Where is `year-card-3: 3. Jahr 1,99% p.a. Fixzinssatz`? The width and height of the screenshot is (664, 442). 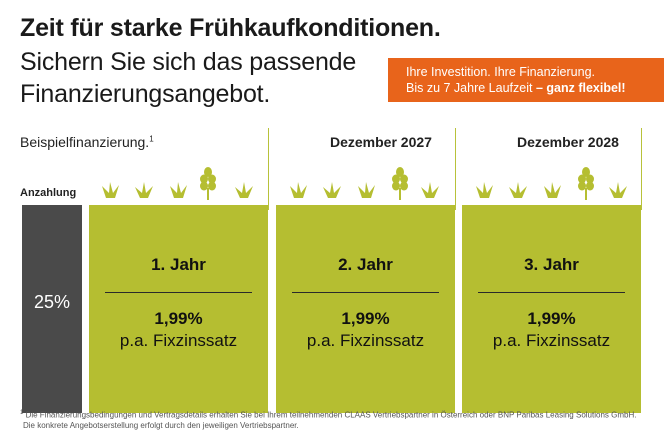
year-card-3: 3. Jahr 1,99% p.a. Fixzinssatz is located at coordinates (551, 309).